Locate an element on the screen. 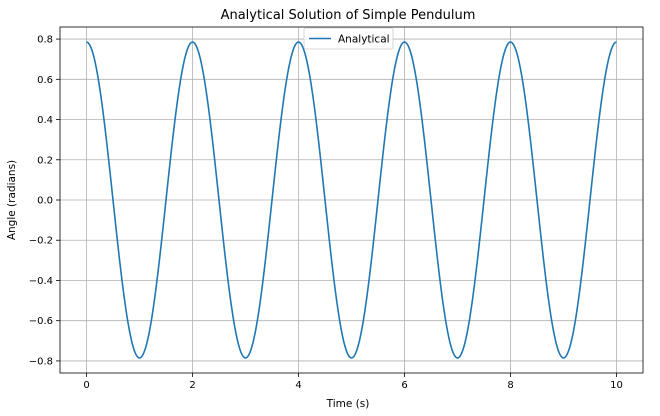 Image resolution: width=660 pixels, height=416 pixels. x-axis-label: Time (s) is located at coordinates (348, 404).